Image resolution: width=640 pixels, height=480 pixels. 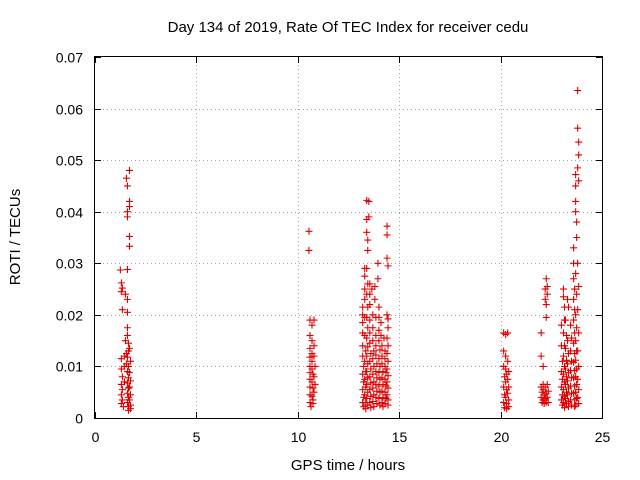 I want to click on y-tick-label: 0.04, so click(x=69, y=213).